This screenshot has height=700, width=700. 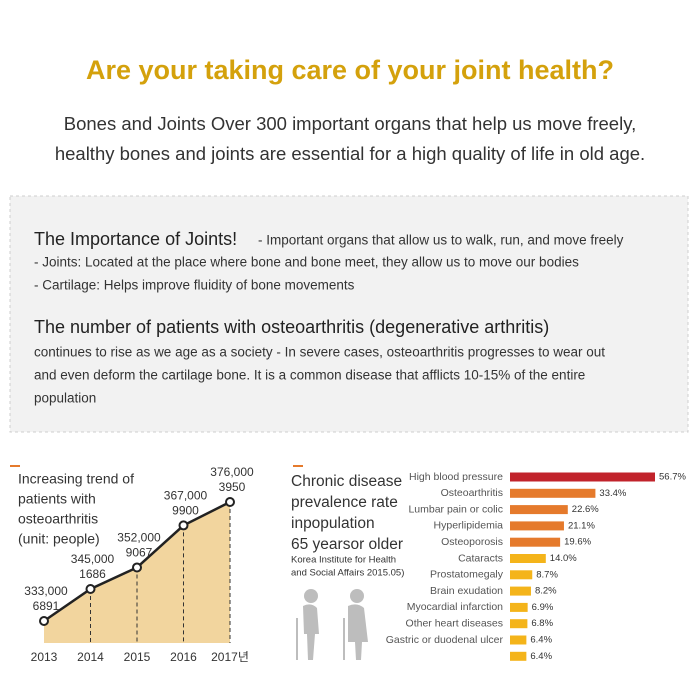 I want to click on x-tick-label: 2013, so click(x=44, y=657).